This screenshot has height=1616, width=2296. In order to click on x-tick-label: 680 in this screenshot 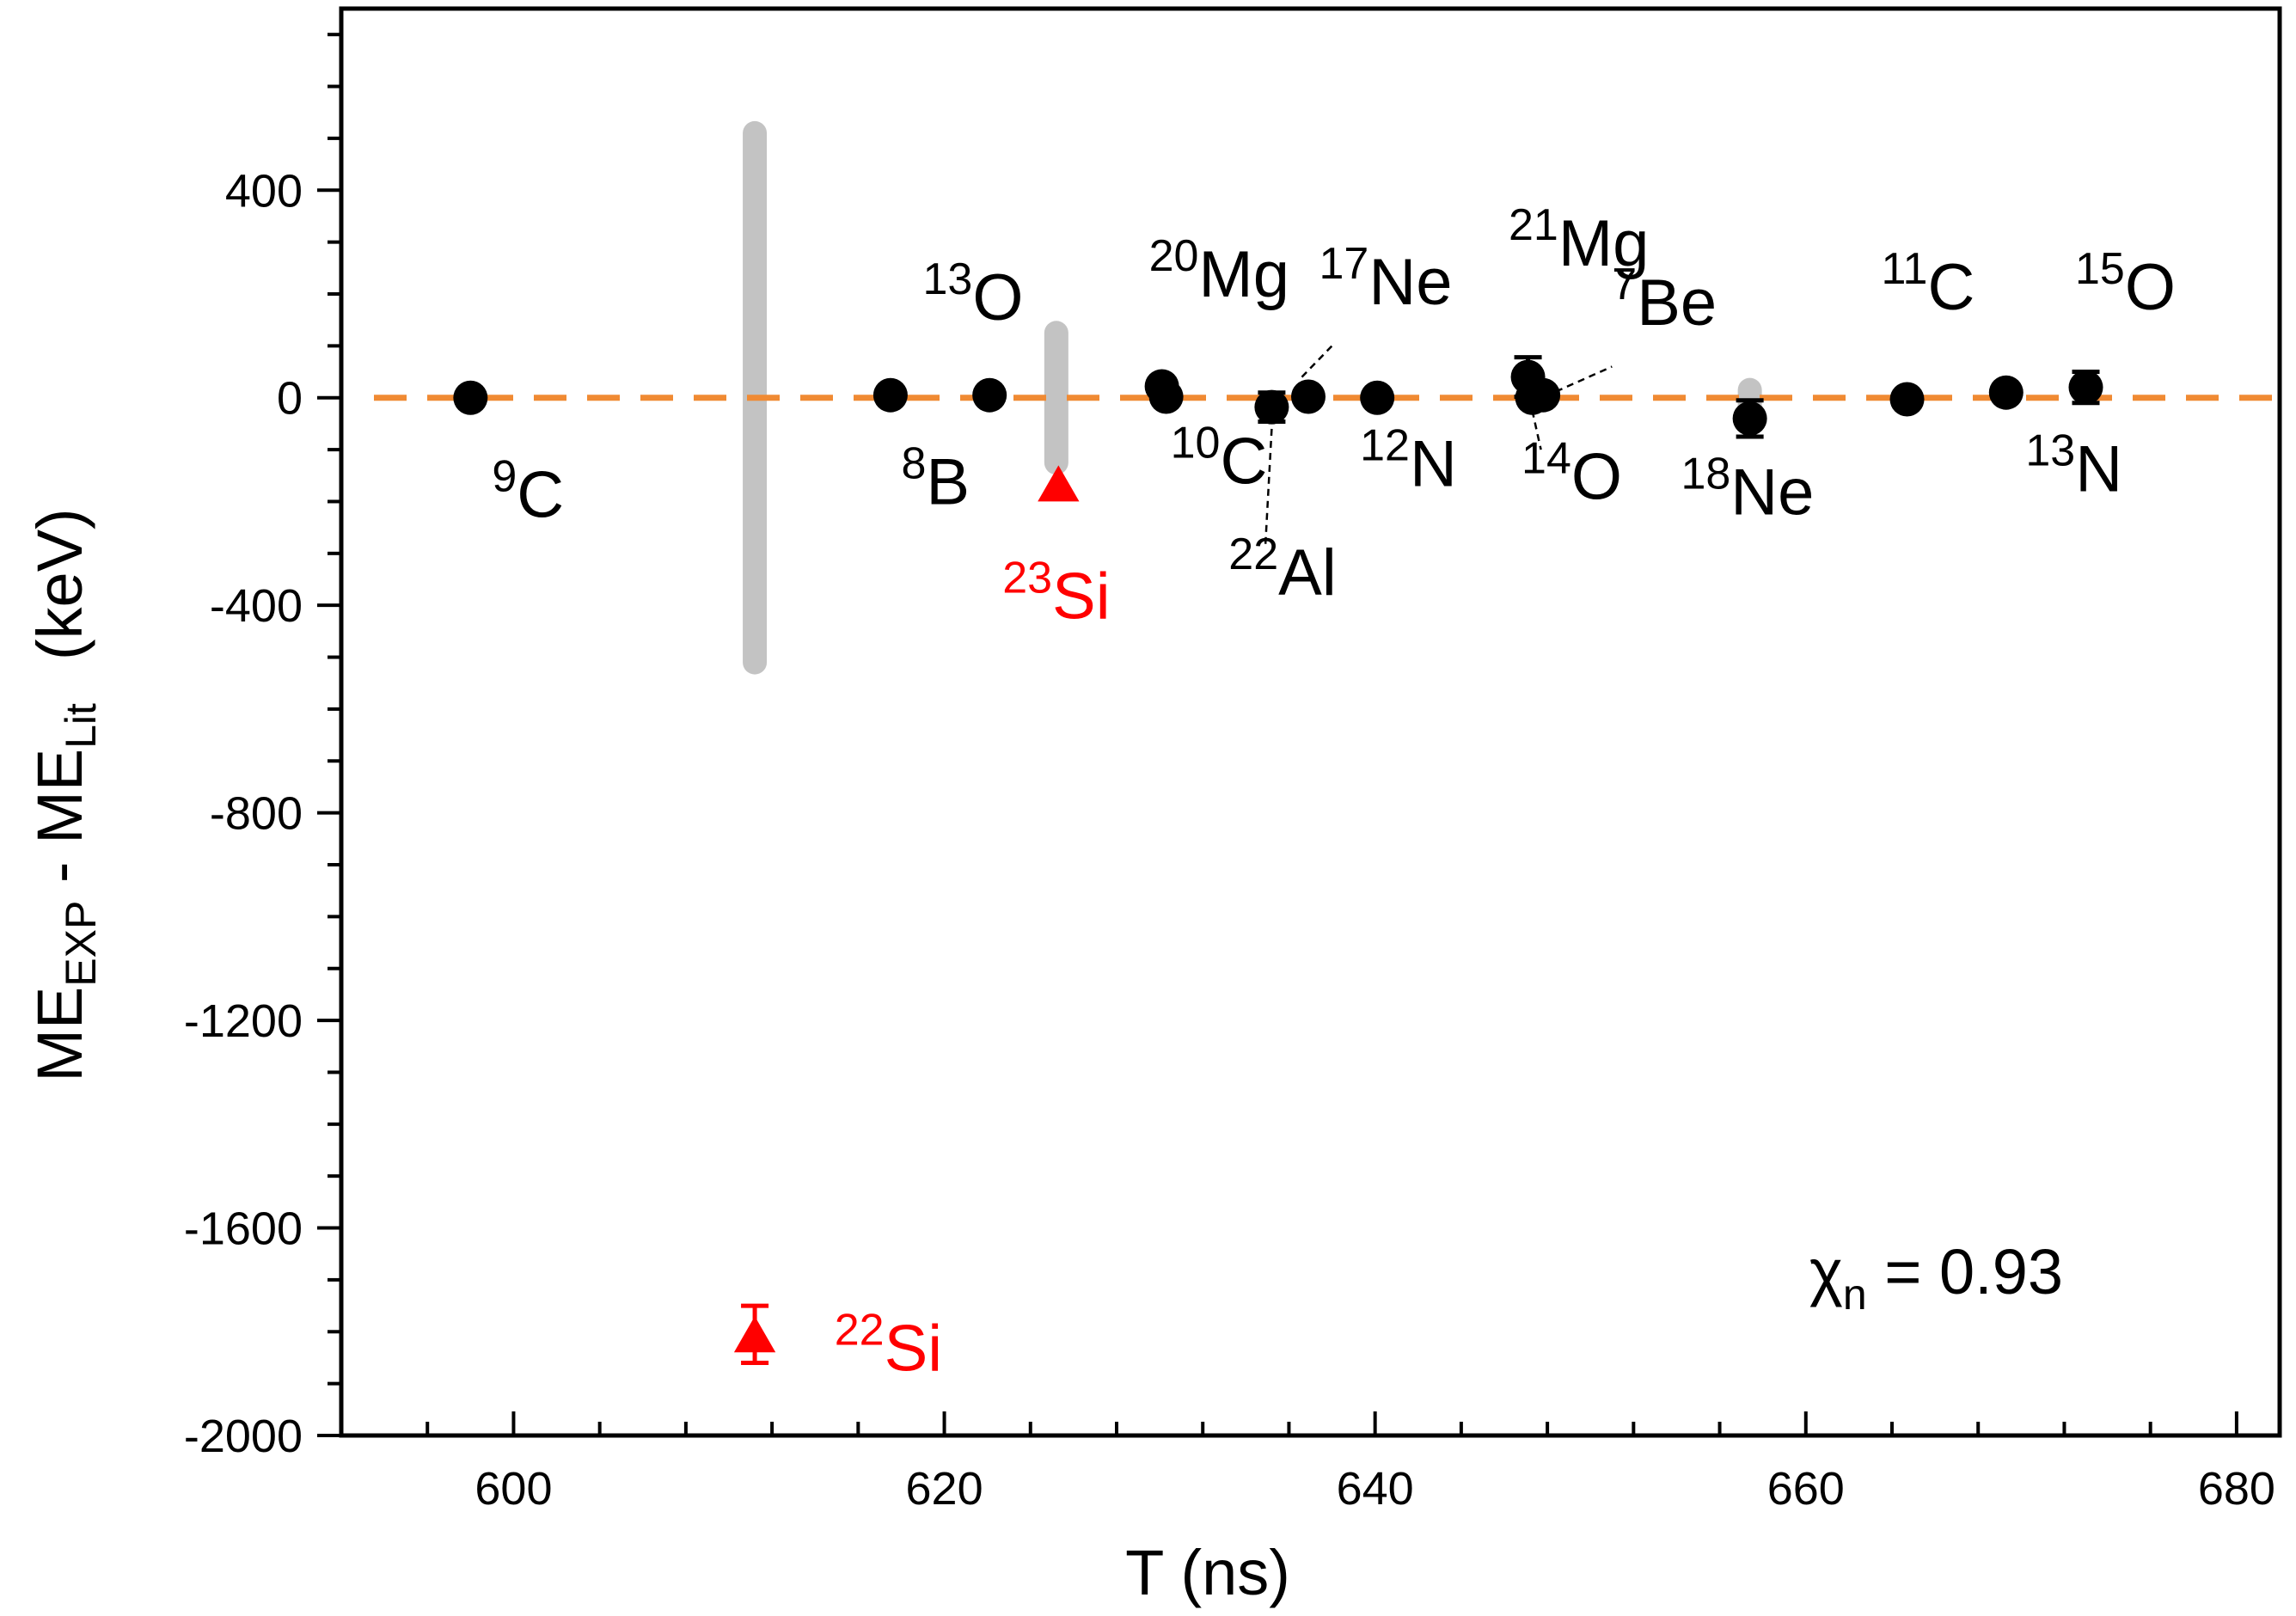, I will do `click(2236, 1489)`.